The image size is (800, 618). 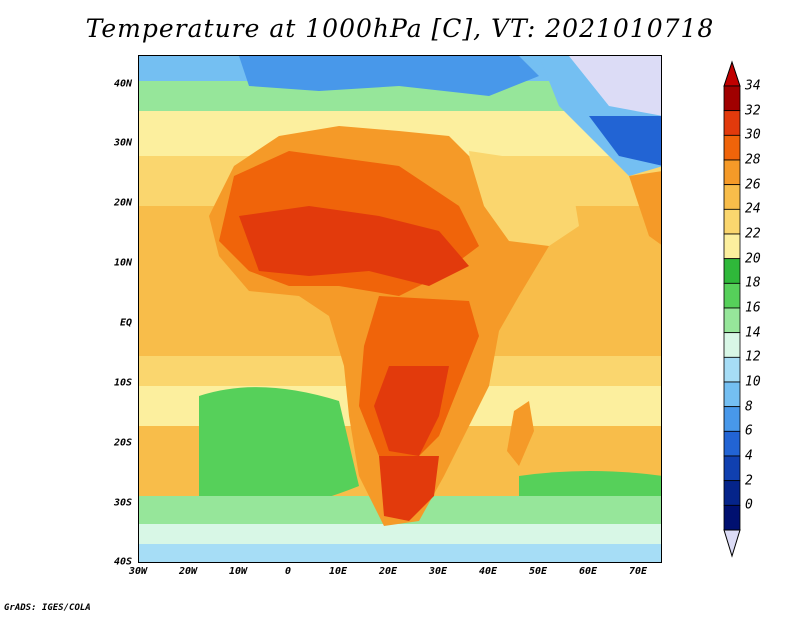 What do you see at coordinates (753, 111) in the screenshot?
I see `colorbar-label: 32` at bounding box center [753, 111].